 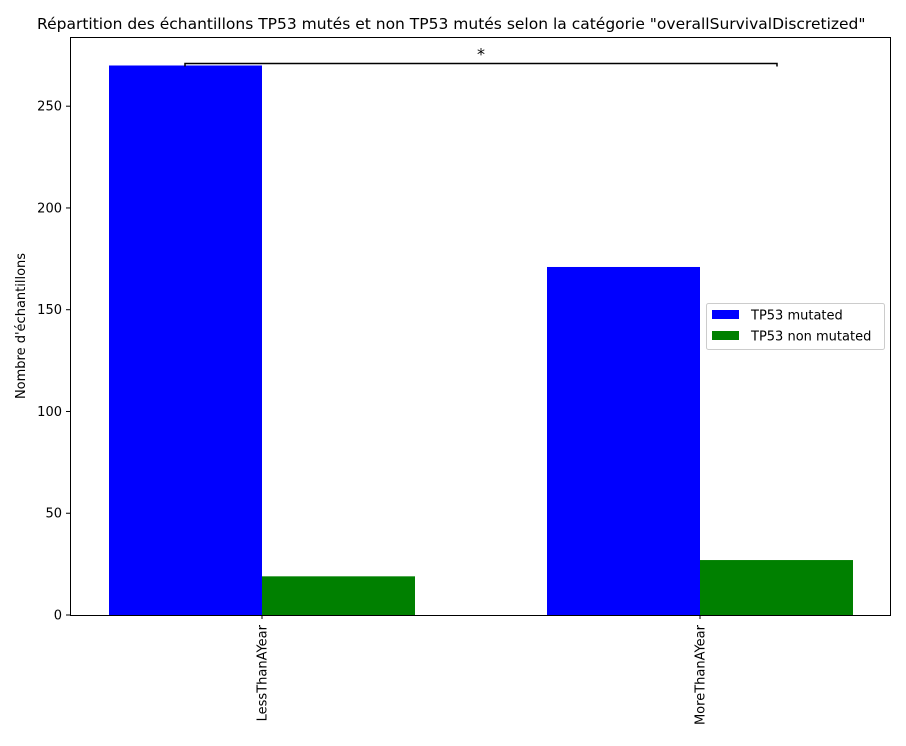 What do you see at coordinates (185, 340) in the screenshot?
I see `bar-mutated-LessThanAYear` at bounding box center [185, 340].